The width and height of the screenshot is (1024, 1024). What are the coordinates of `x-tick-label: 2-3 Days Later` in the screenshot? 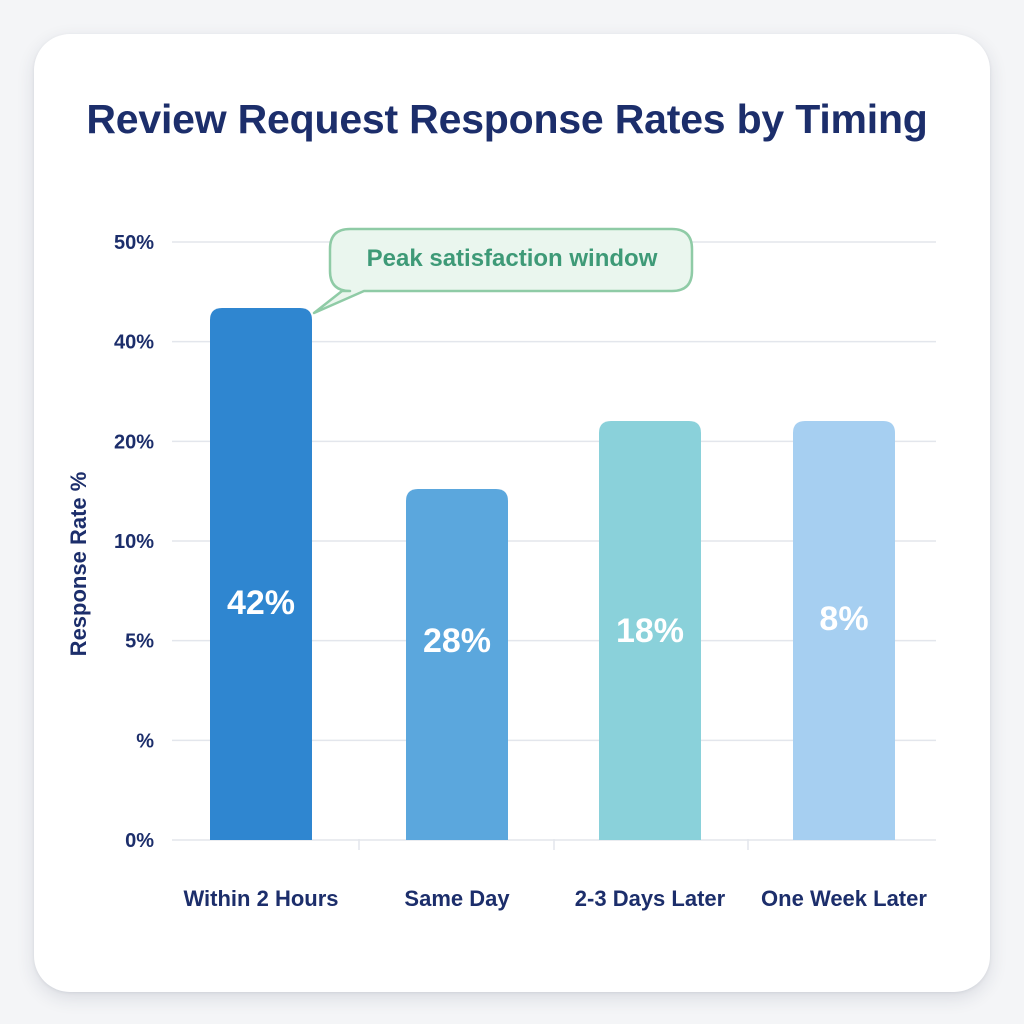 It's located at (650, 898).